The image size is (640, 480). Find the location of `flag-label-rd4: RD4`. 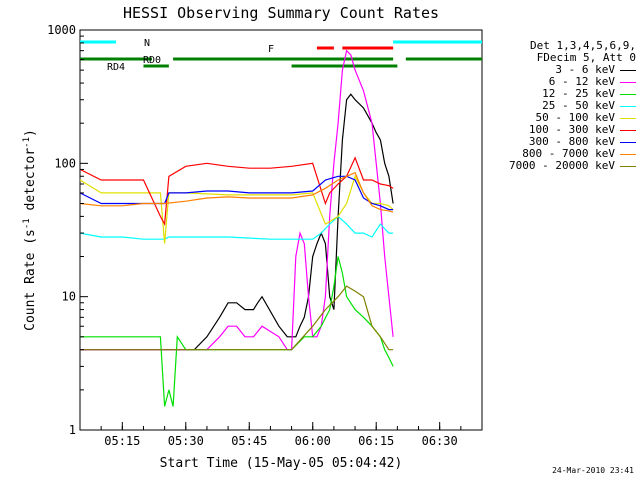

flag-label-rd4: RD4 is located at coordinates (116, 67).